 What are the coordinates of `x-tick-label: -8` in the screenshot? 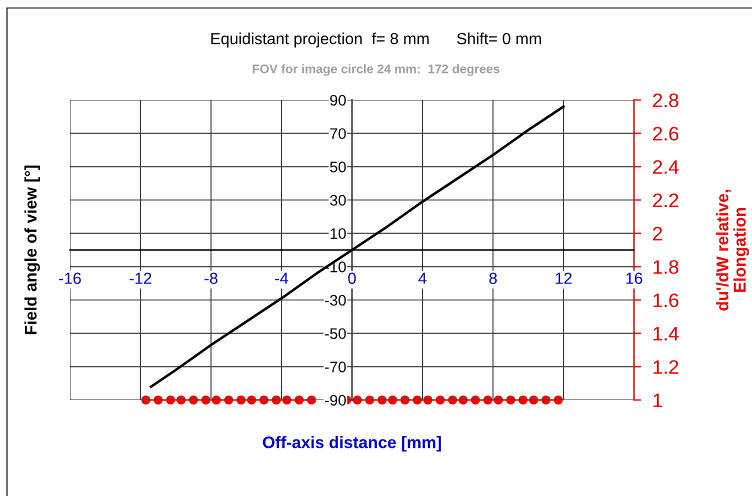 It's located at (211, 278).